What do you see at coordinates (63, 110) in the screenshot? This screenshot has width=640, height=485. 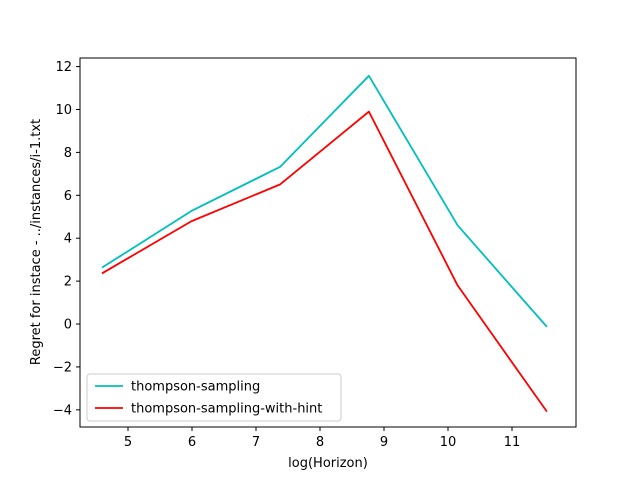 I see `y-tick-label: 10` at bounding box center [63, 110].